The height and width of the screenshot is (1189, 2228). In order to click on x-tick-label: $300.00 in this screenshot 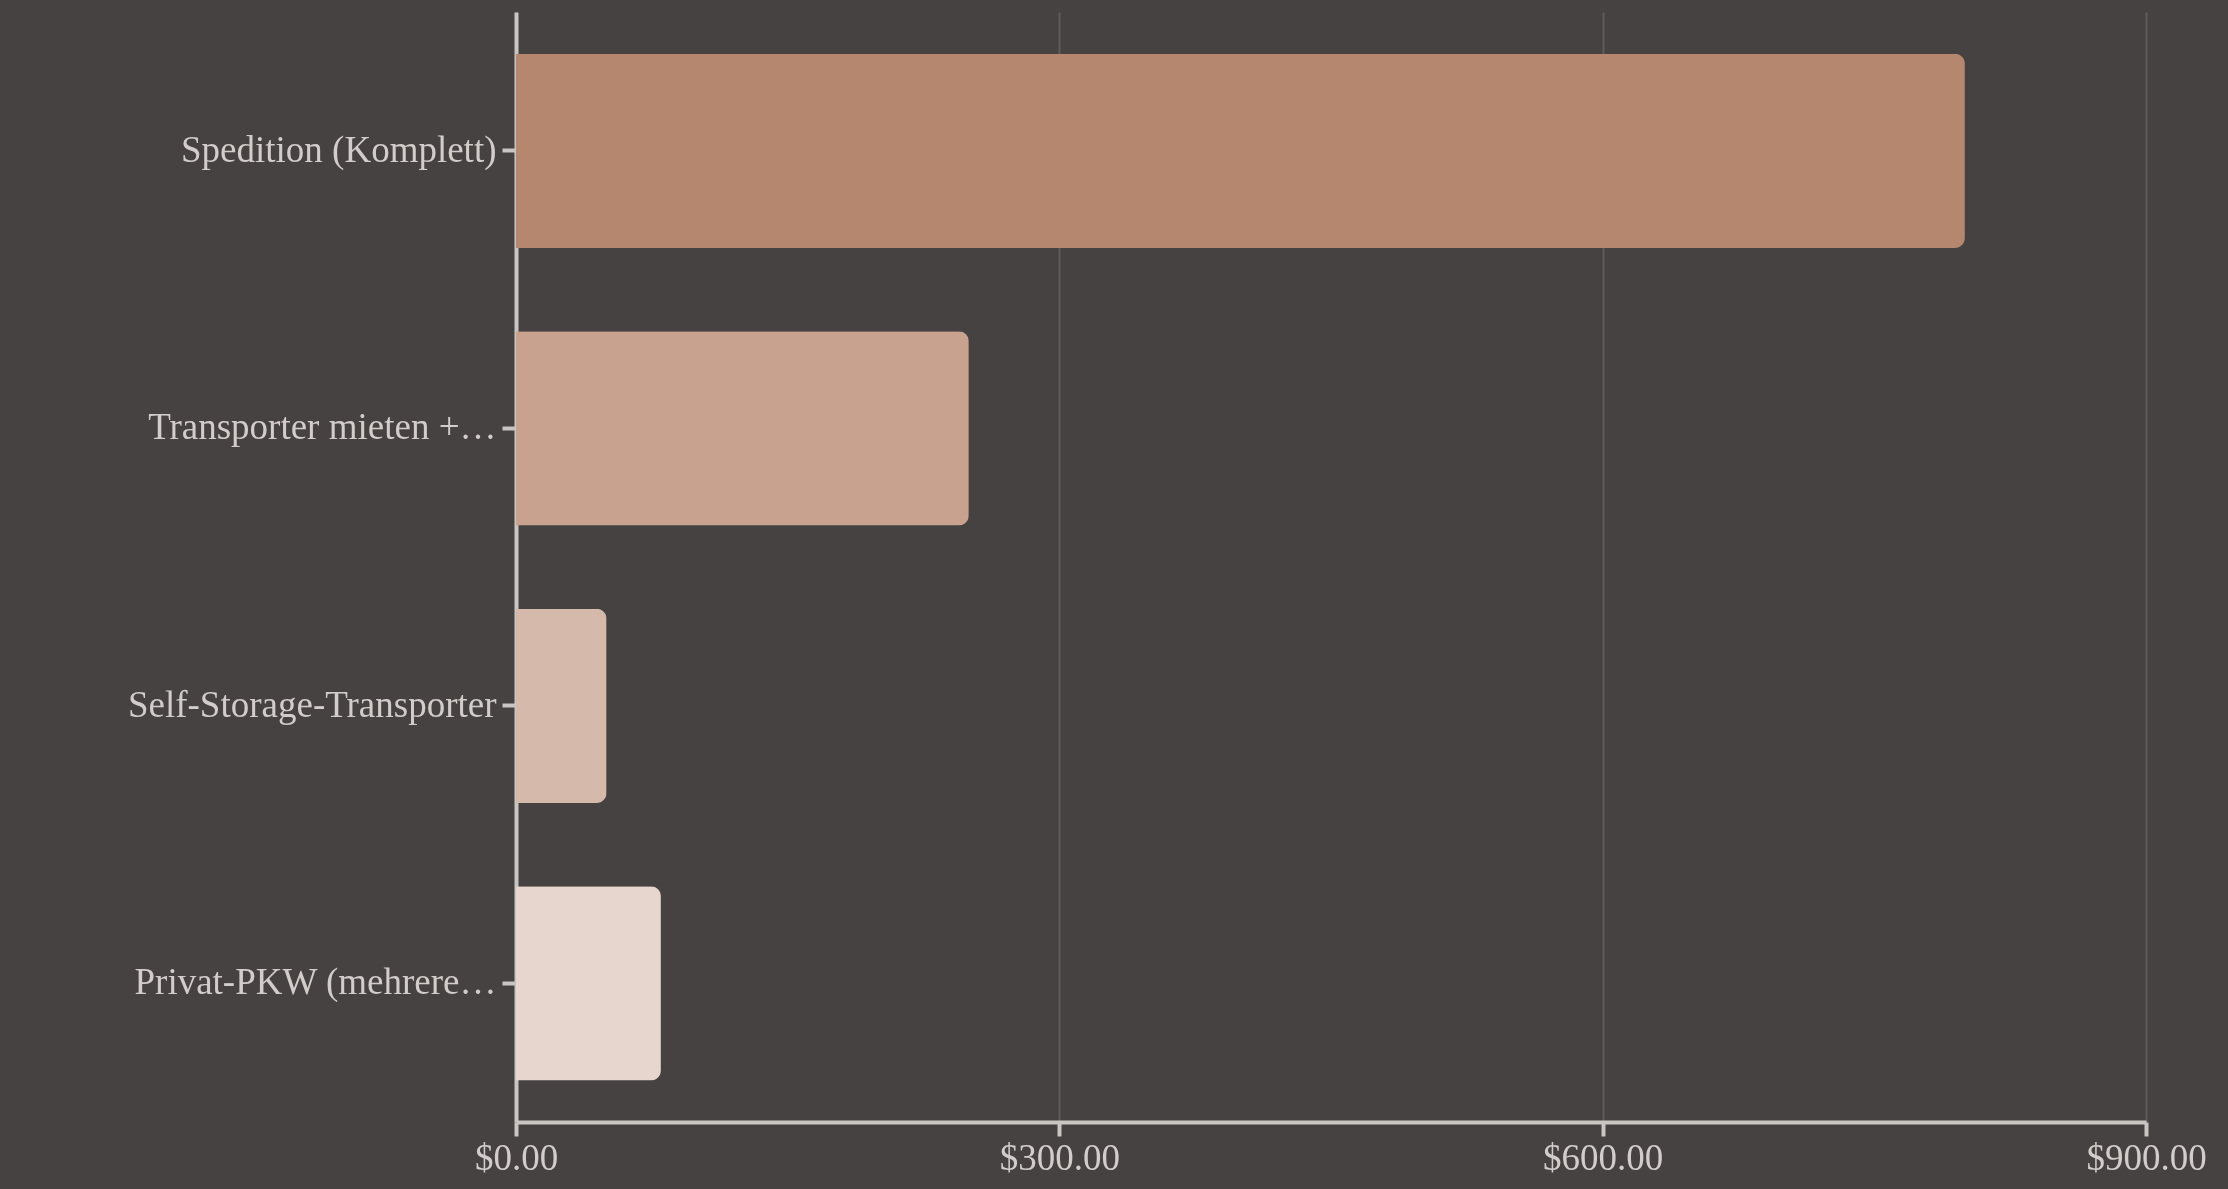, I will do `click(1059, 1157)`.